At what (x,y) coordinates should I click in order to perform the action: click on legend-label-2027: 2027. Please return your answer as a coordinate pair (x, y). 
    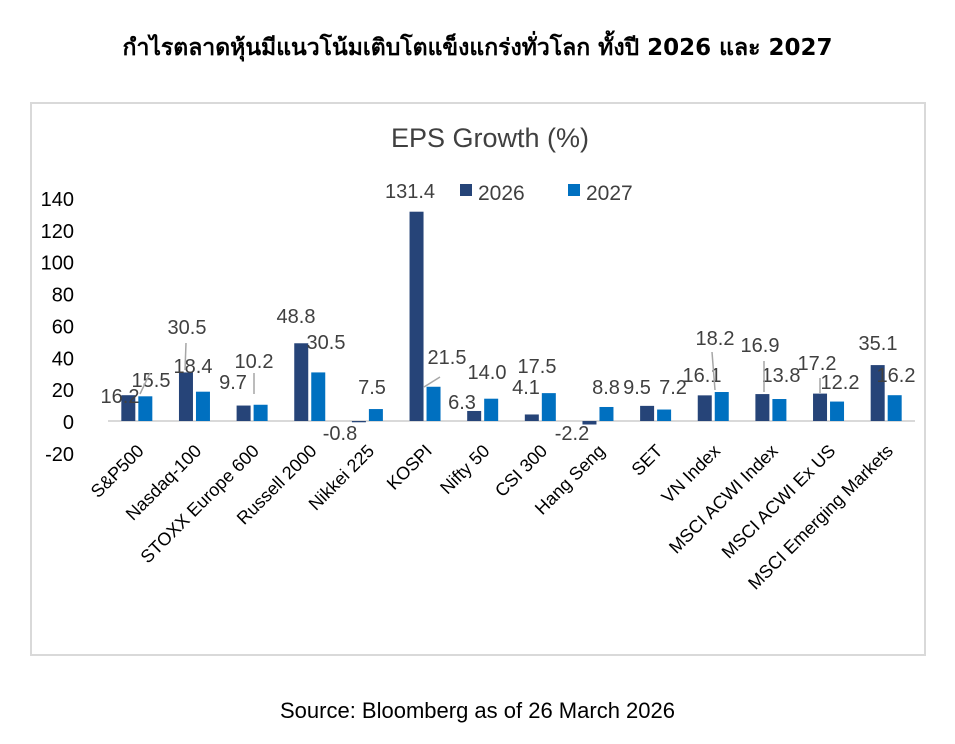
    Looking at the image, I should click on (609, 193).